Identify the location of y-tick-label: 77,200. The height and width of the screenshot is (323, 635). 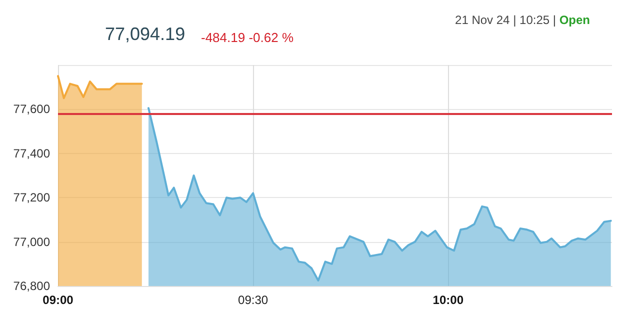
(31, 197).